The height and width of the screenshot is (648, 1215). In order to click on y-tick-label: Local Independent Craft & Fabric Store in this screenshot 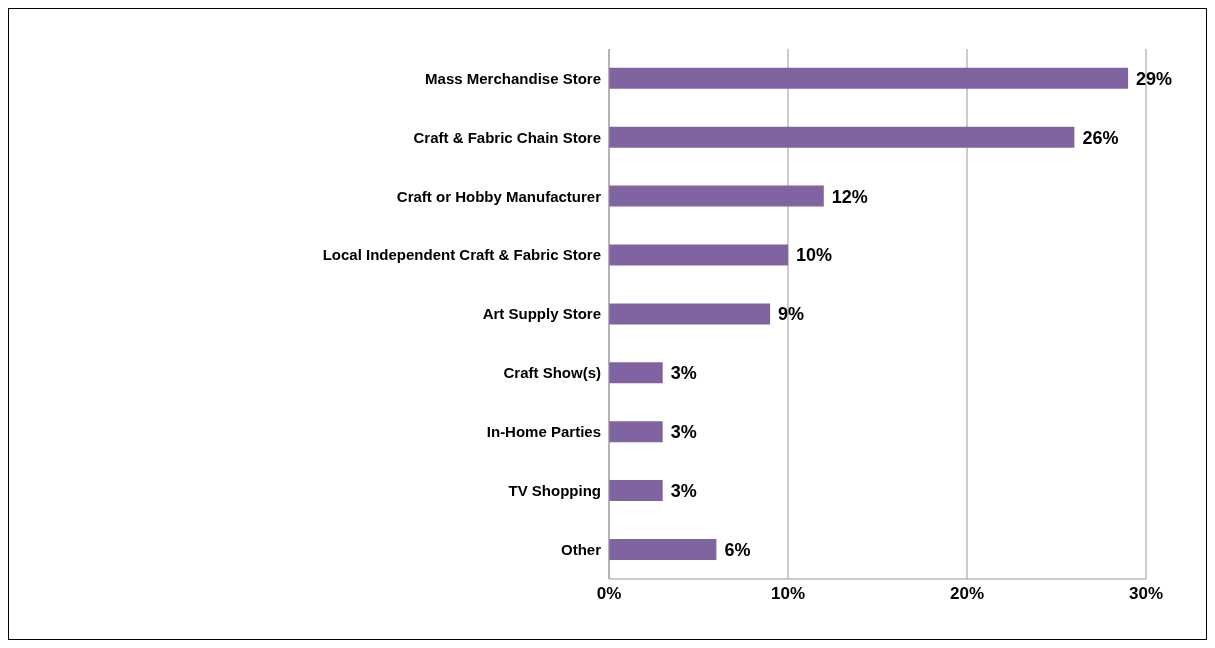, I will do `click(461, 255)`.